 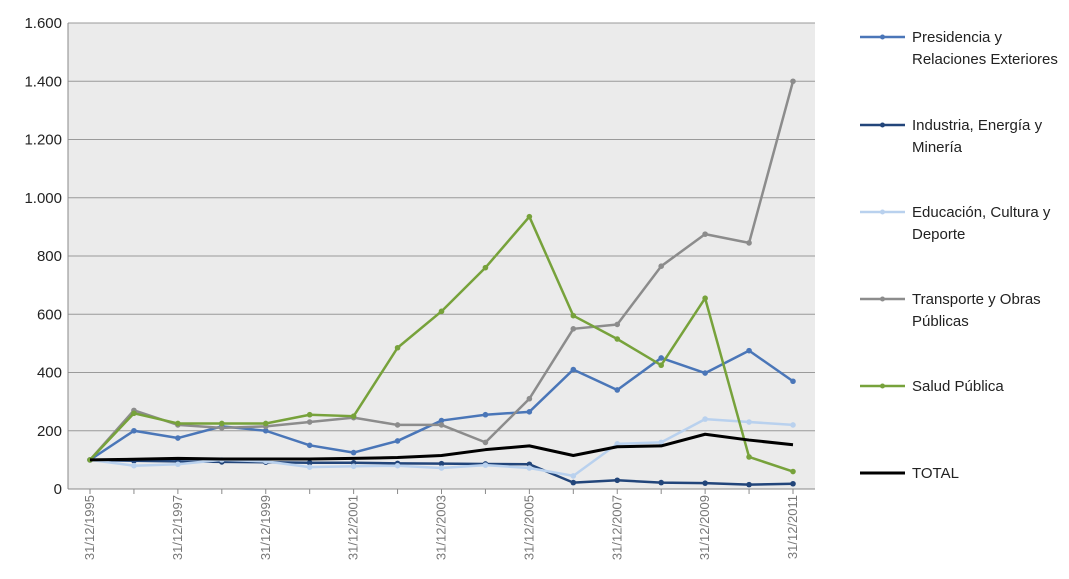 What do you see at coordinates (49, 431) in the screenshot?
I see `y-tick-label: 200` at bounding box center [49, 431].